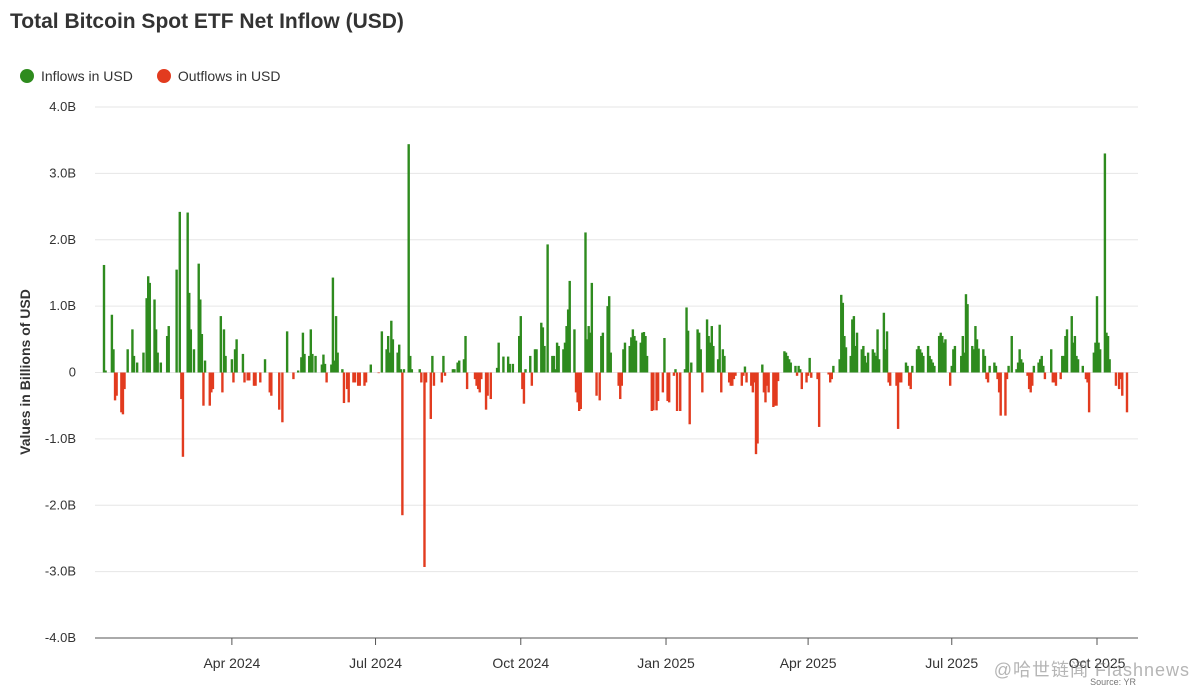 The height and width of the screenshot is (693, 1200). I want to click on legend-item-outflows: Outflows in USD, so click(218, 76).